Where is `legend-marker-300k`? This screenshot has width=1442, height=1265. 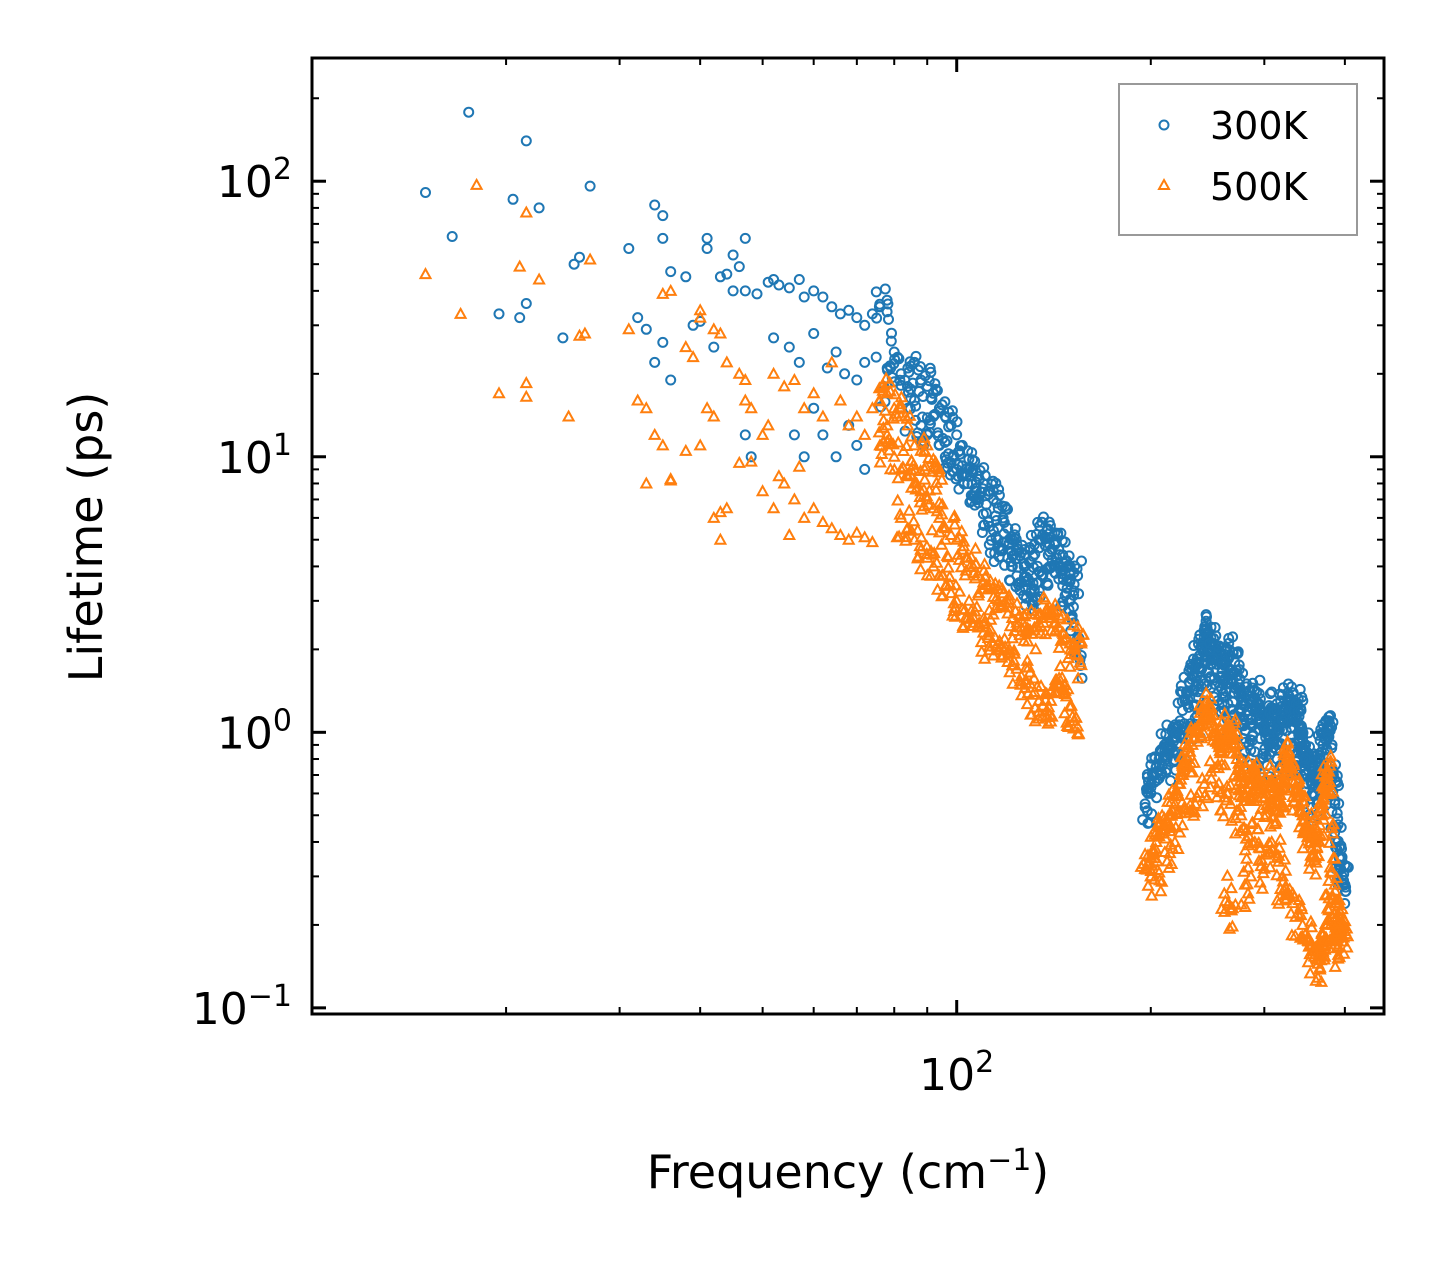
legend-marker-300k is located at coordinates (1164, 125).